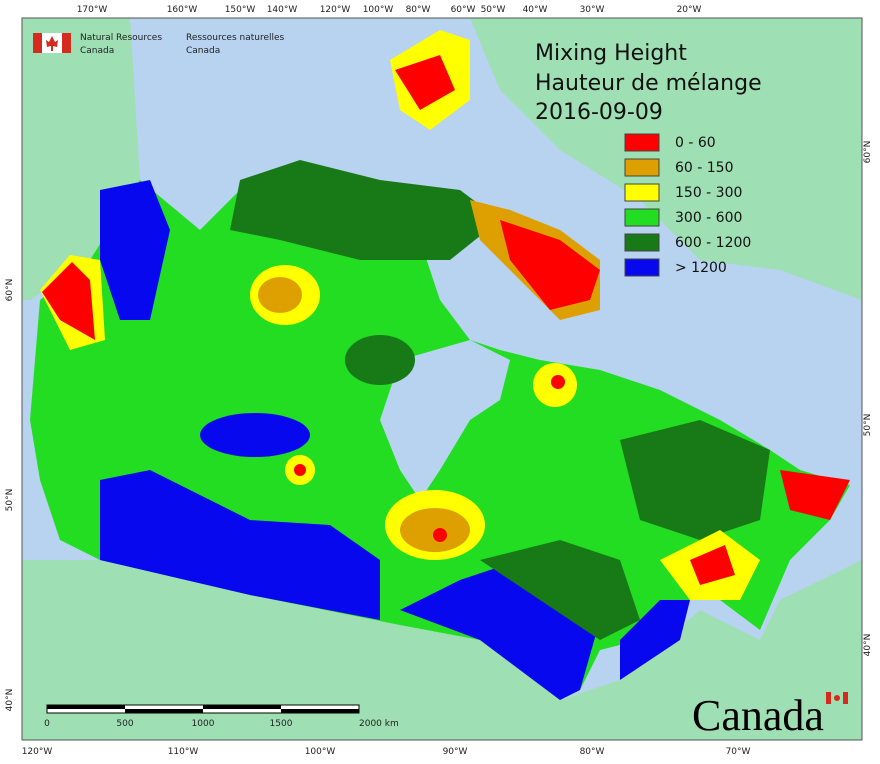  What do you see at coordinates (463, 10) in the screenshot?
I see `longitude-label: 60°W` at bounding box center [463, 10].